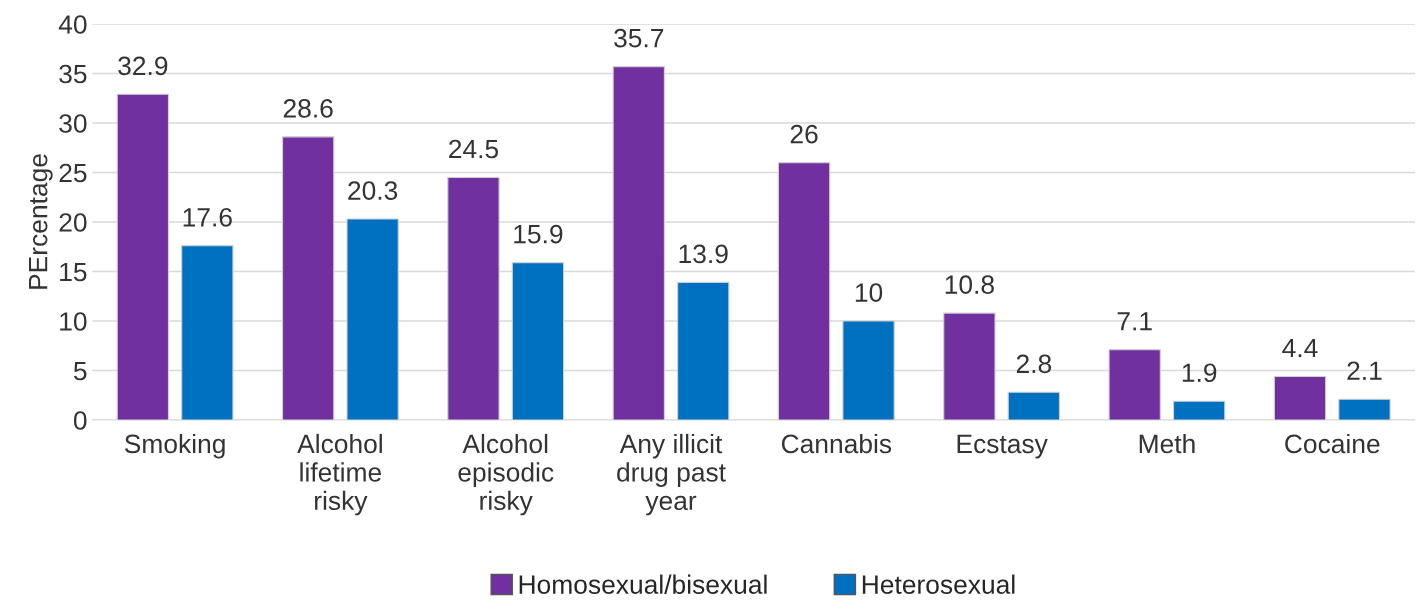 This screenshot has width=1422, height=600. What do you see at coordinates (73, 173) in the screenshot?
I see `y-tick-label: 25` at bounding box center [73, 173].